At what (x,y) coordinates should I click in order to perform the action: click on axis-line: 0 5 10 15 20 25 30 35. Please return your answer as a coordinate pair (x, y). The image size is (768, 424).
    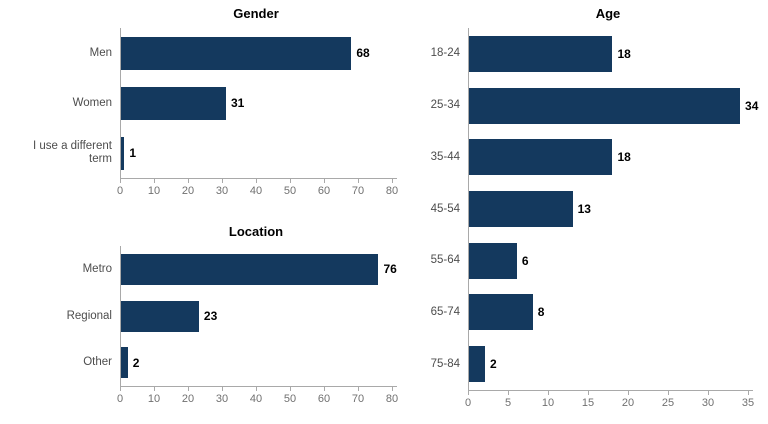
    Looking at the image, I should click on (609, 399).